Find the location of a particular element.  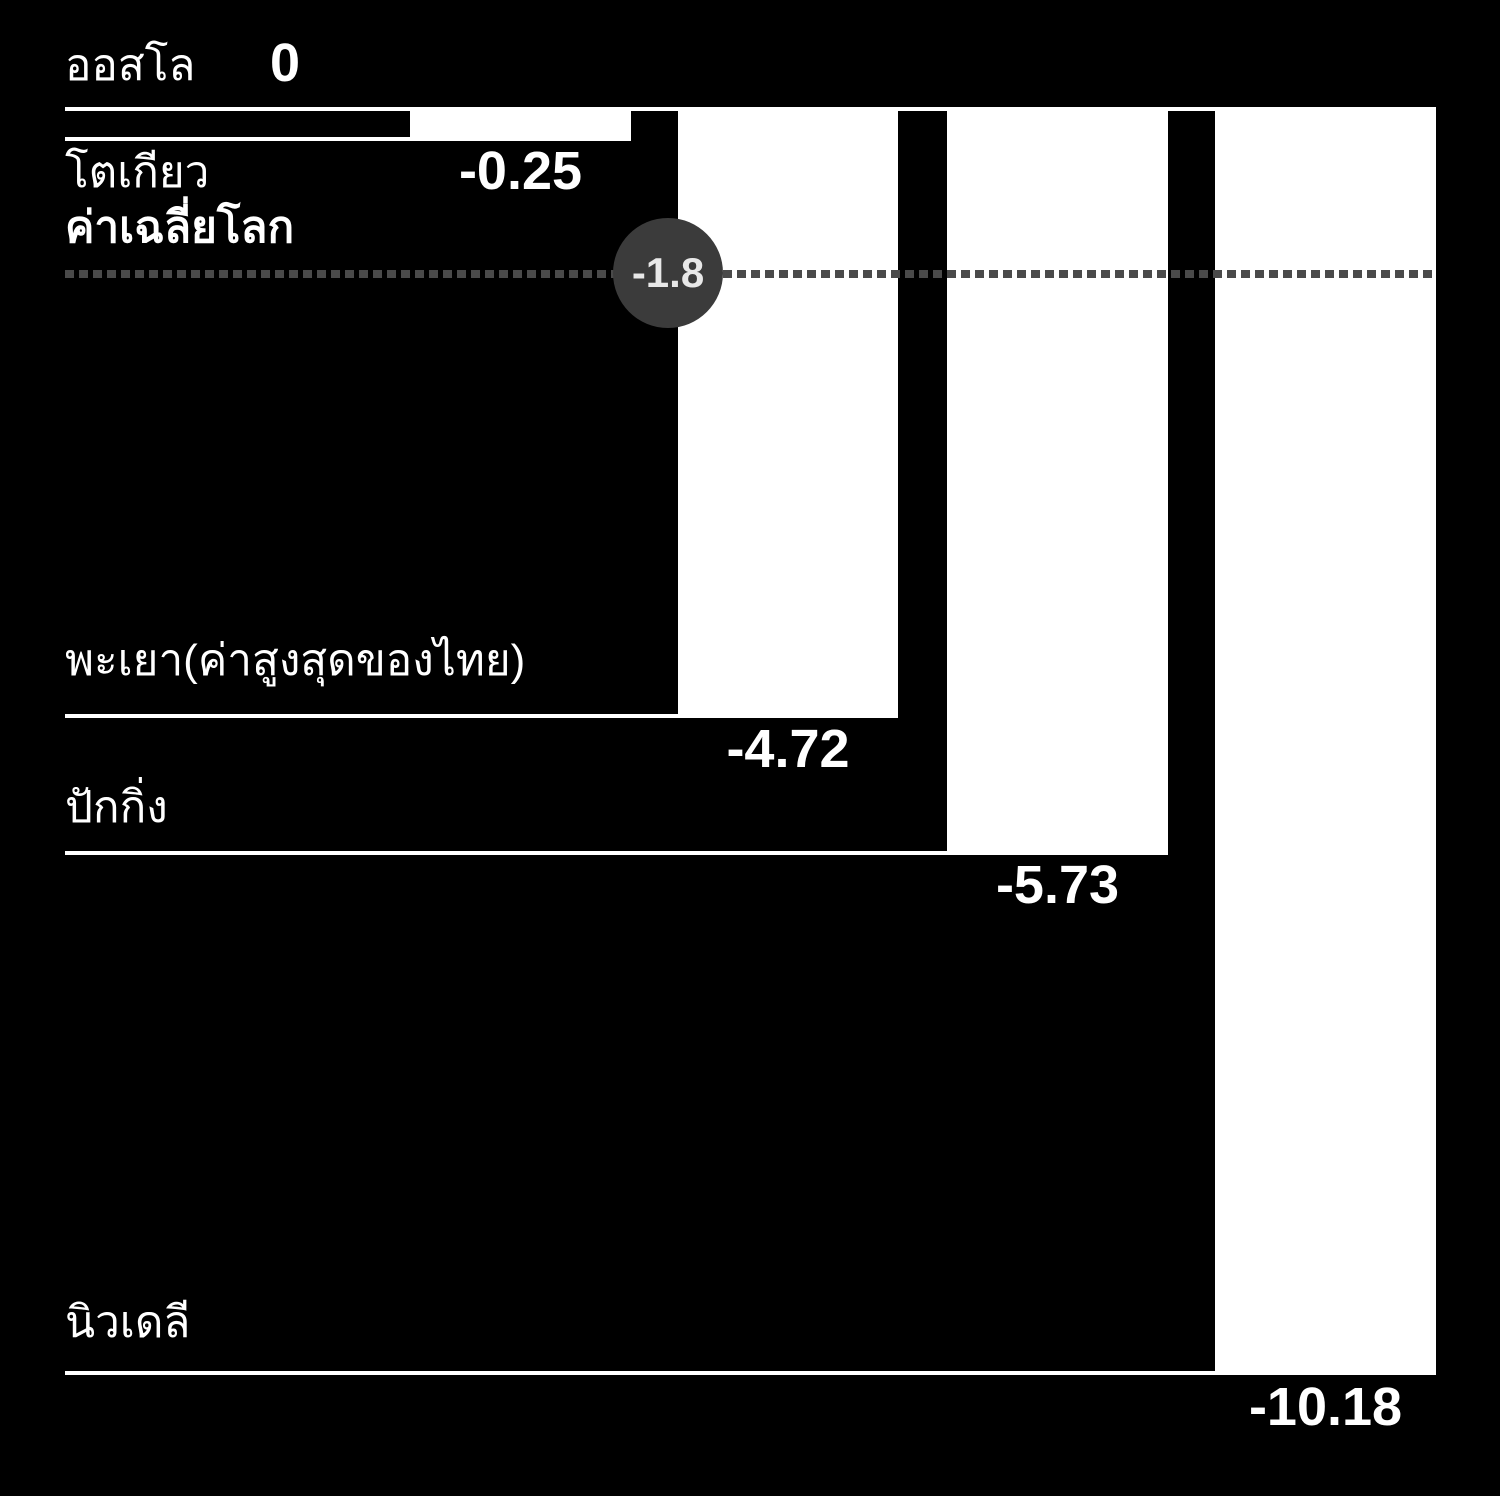

value-tokyo: -0.25 is located at coordinates (520, 171).